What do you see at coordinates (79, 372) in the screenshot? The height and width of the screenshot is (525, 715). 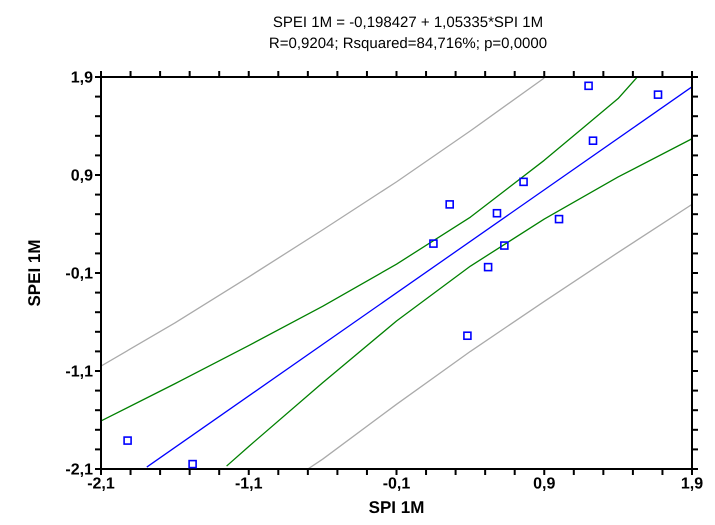 I see `y-tick-label: -1,1` at bounding box center [79, 372].